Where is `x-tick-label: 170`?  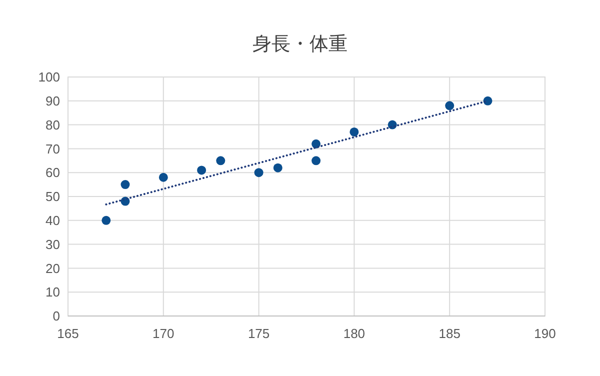
x-tick-label: 170 is located at coordinates (163, 333).